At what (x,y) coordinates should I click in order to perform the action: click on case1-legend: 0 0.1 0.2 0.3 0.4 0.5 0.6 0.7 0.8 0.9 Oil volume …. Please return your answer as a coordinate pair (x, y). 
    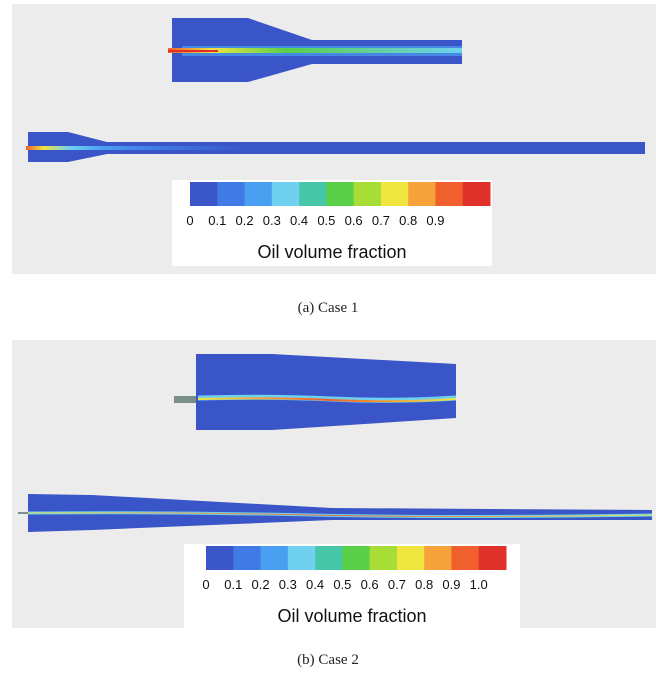
    Looking at the image, I should click on (332, 223).